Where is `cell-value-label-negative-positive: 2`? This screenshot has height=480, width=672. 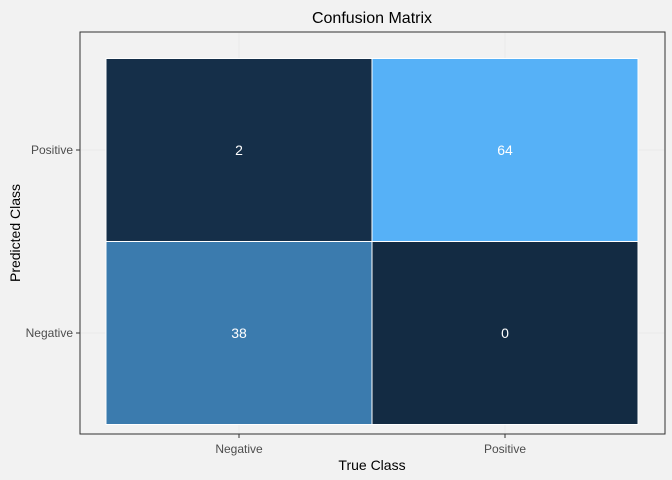
cell-value-label-negative-positive: 2 is located at coordinates (239, 150).